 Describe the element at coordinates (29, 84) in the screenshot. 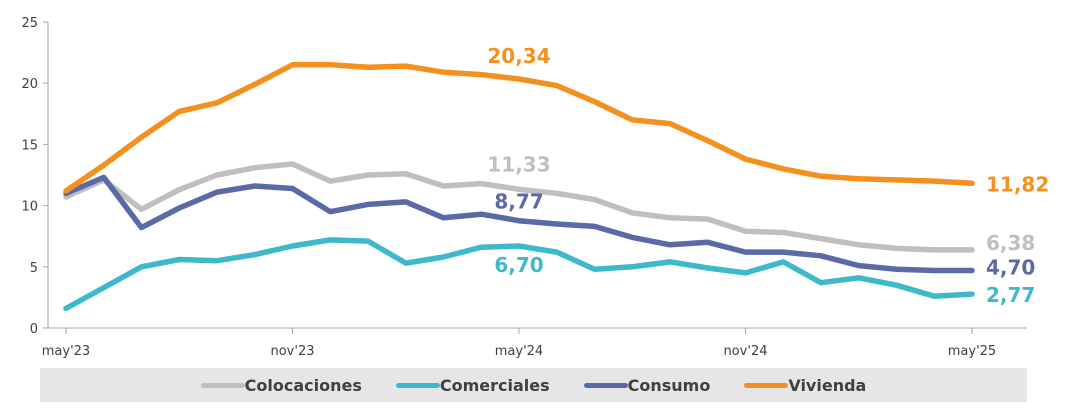

I see `y-tick-label: 20` at that location.